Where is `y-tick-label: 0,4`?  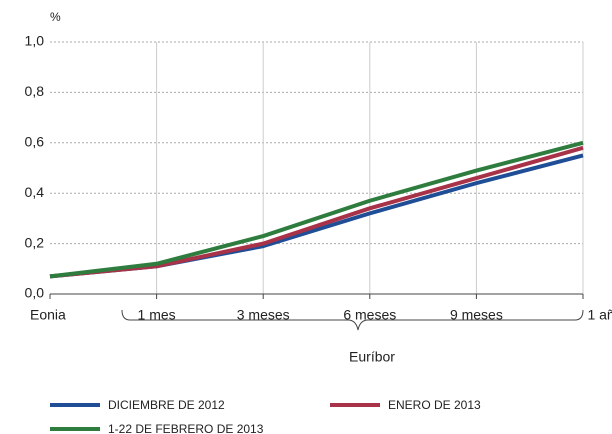 y-tick-label: 0,4 is located at coordinates (35, 192).